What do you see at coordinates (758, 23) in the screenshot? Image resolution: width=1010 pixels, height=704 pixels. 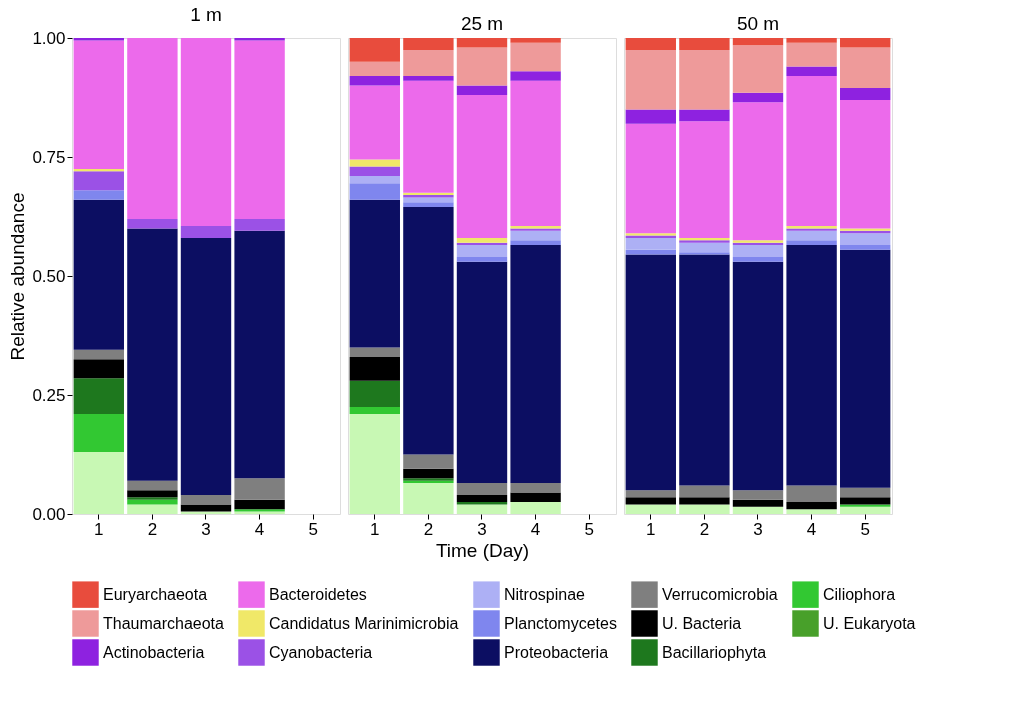 I see `chart-title: 50 m` at bounding box center [758, 23].